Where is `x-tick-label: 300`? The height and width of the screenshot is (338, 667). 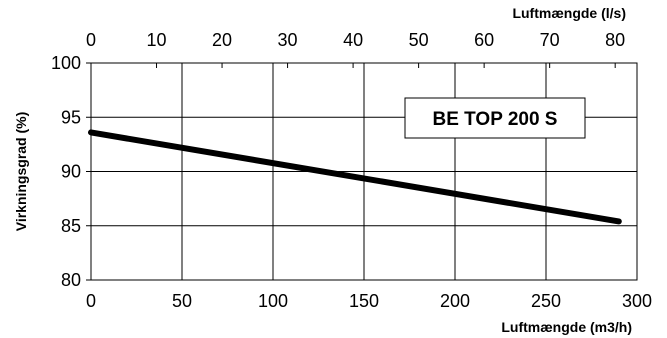
x-tick-label: 300 is located at coordinates (637, 301).